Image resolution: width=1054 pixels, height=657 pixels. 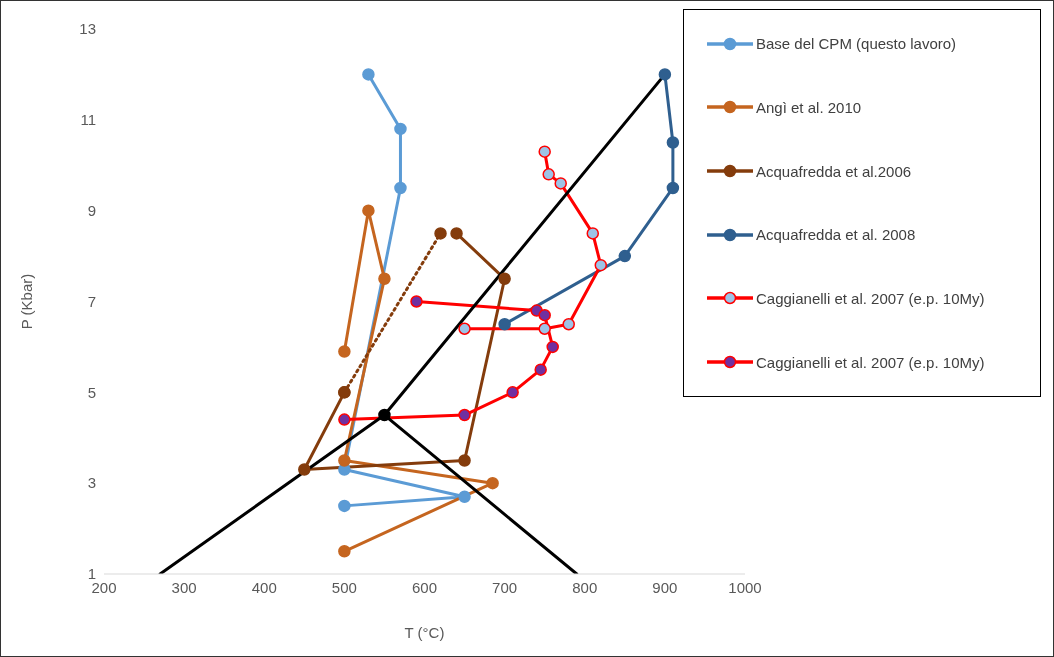 What do you see at coordinates (585, 587) in the screenshot?
I see `x-tick-label: 800` at bounding box center [585, 587].